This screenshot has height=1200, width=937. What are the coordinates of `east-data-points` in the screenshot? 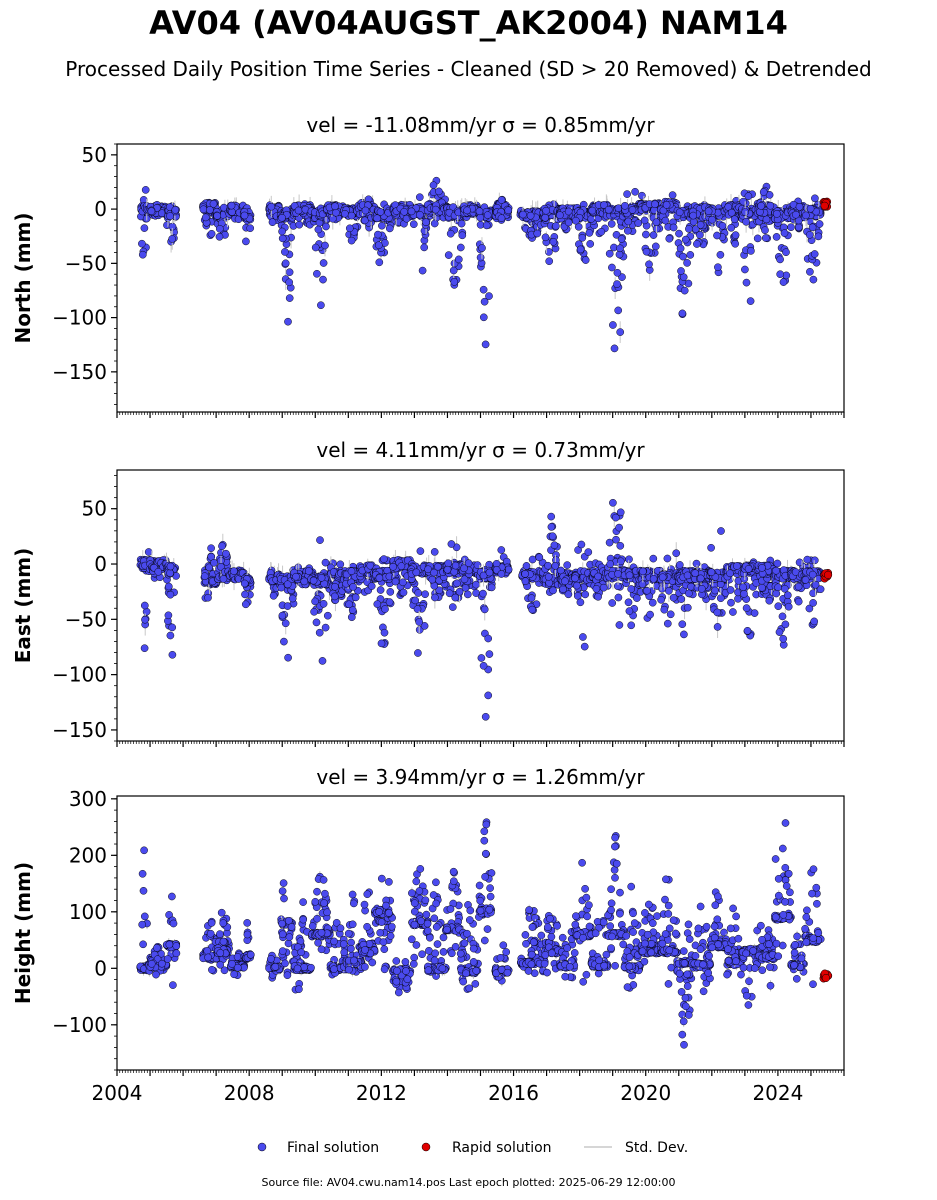 It's located at (484, 609).